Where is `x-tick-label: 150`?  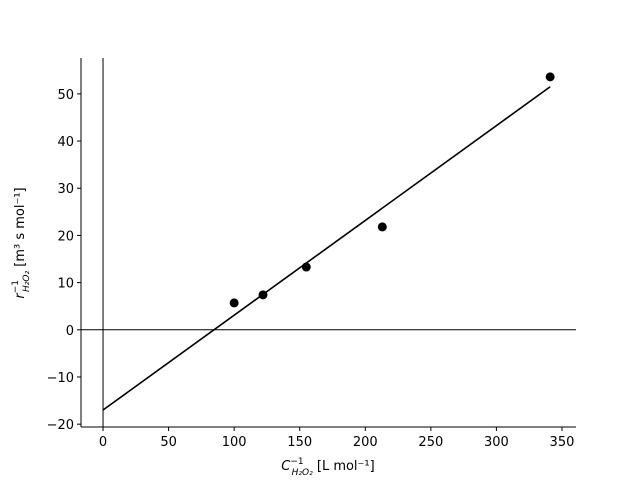
x-tick-label: 150 is located at coordinates (299, 442).